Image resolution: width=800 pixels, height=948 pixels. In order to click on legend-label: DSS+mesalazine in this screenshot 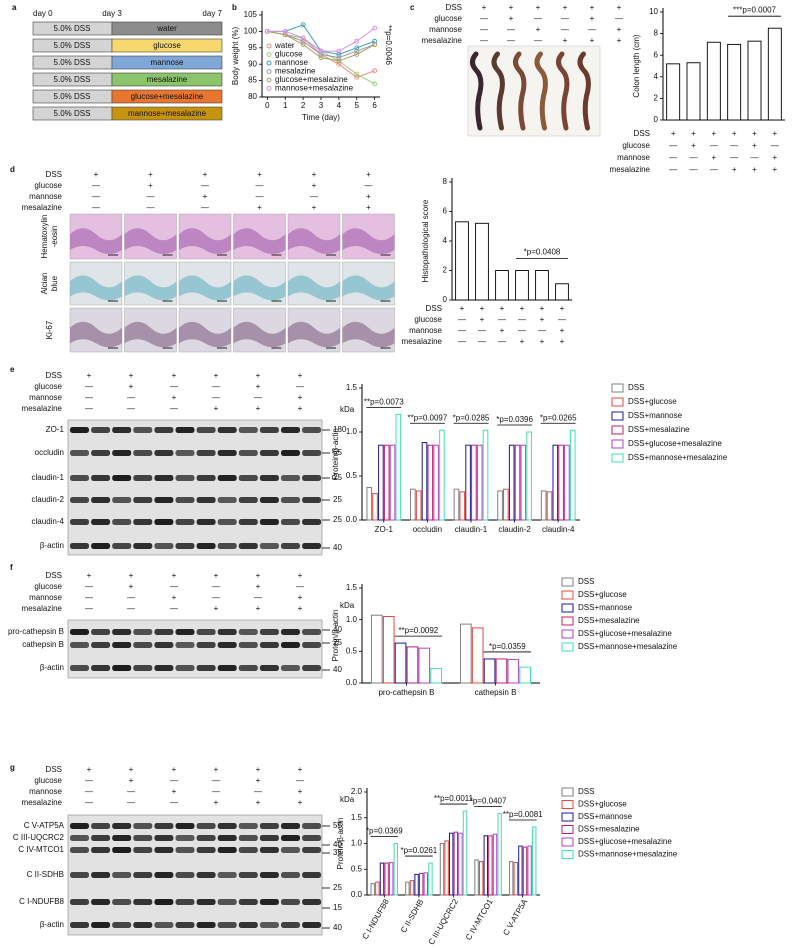, I will do `click(659, 429)`.